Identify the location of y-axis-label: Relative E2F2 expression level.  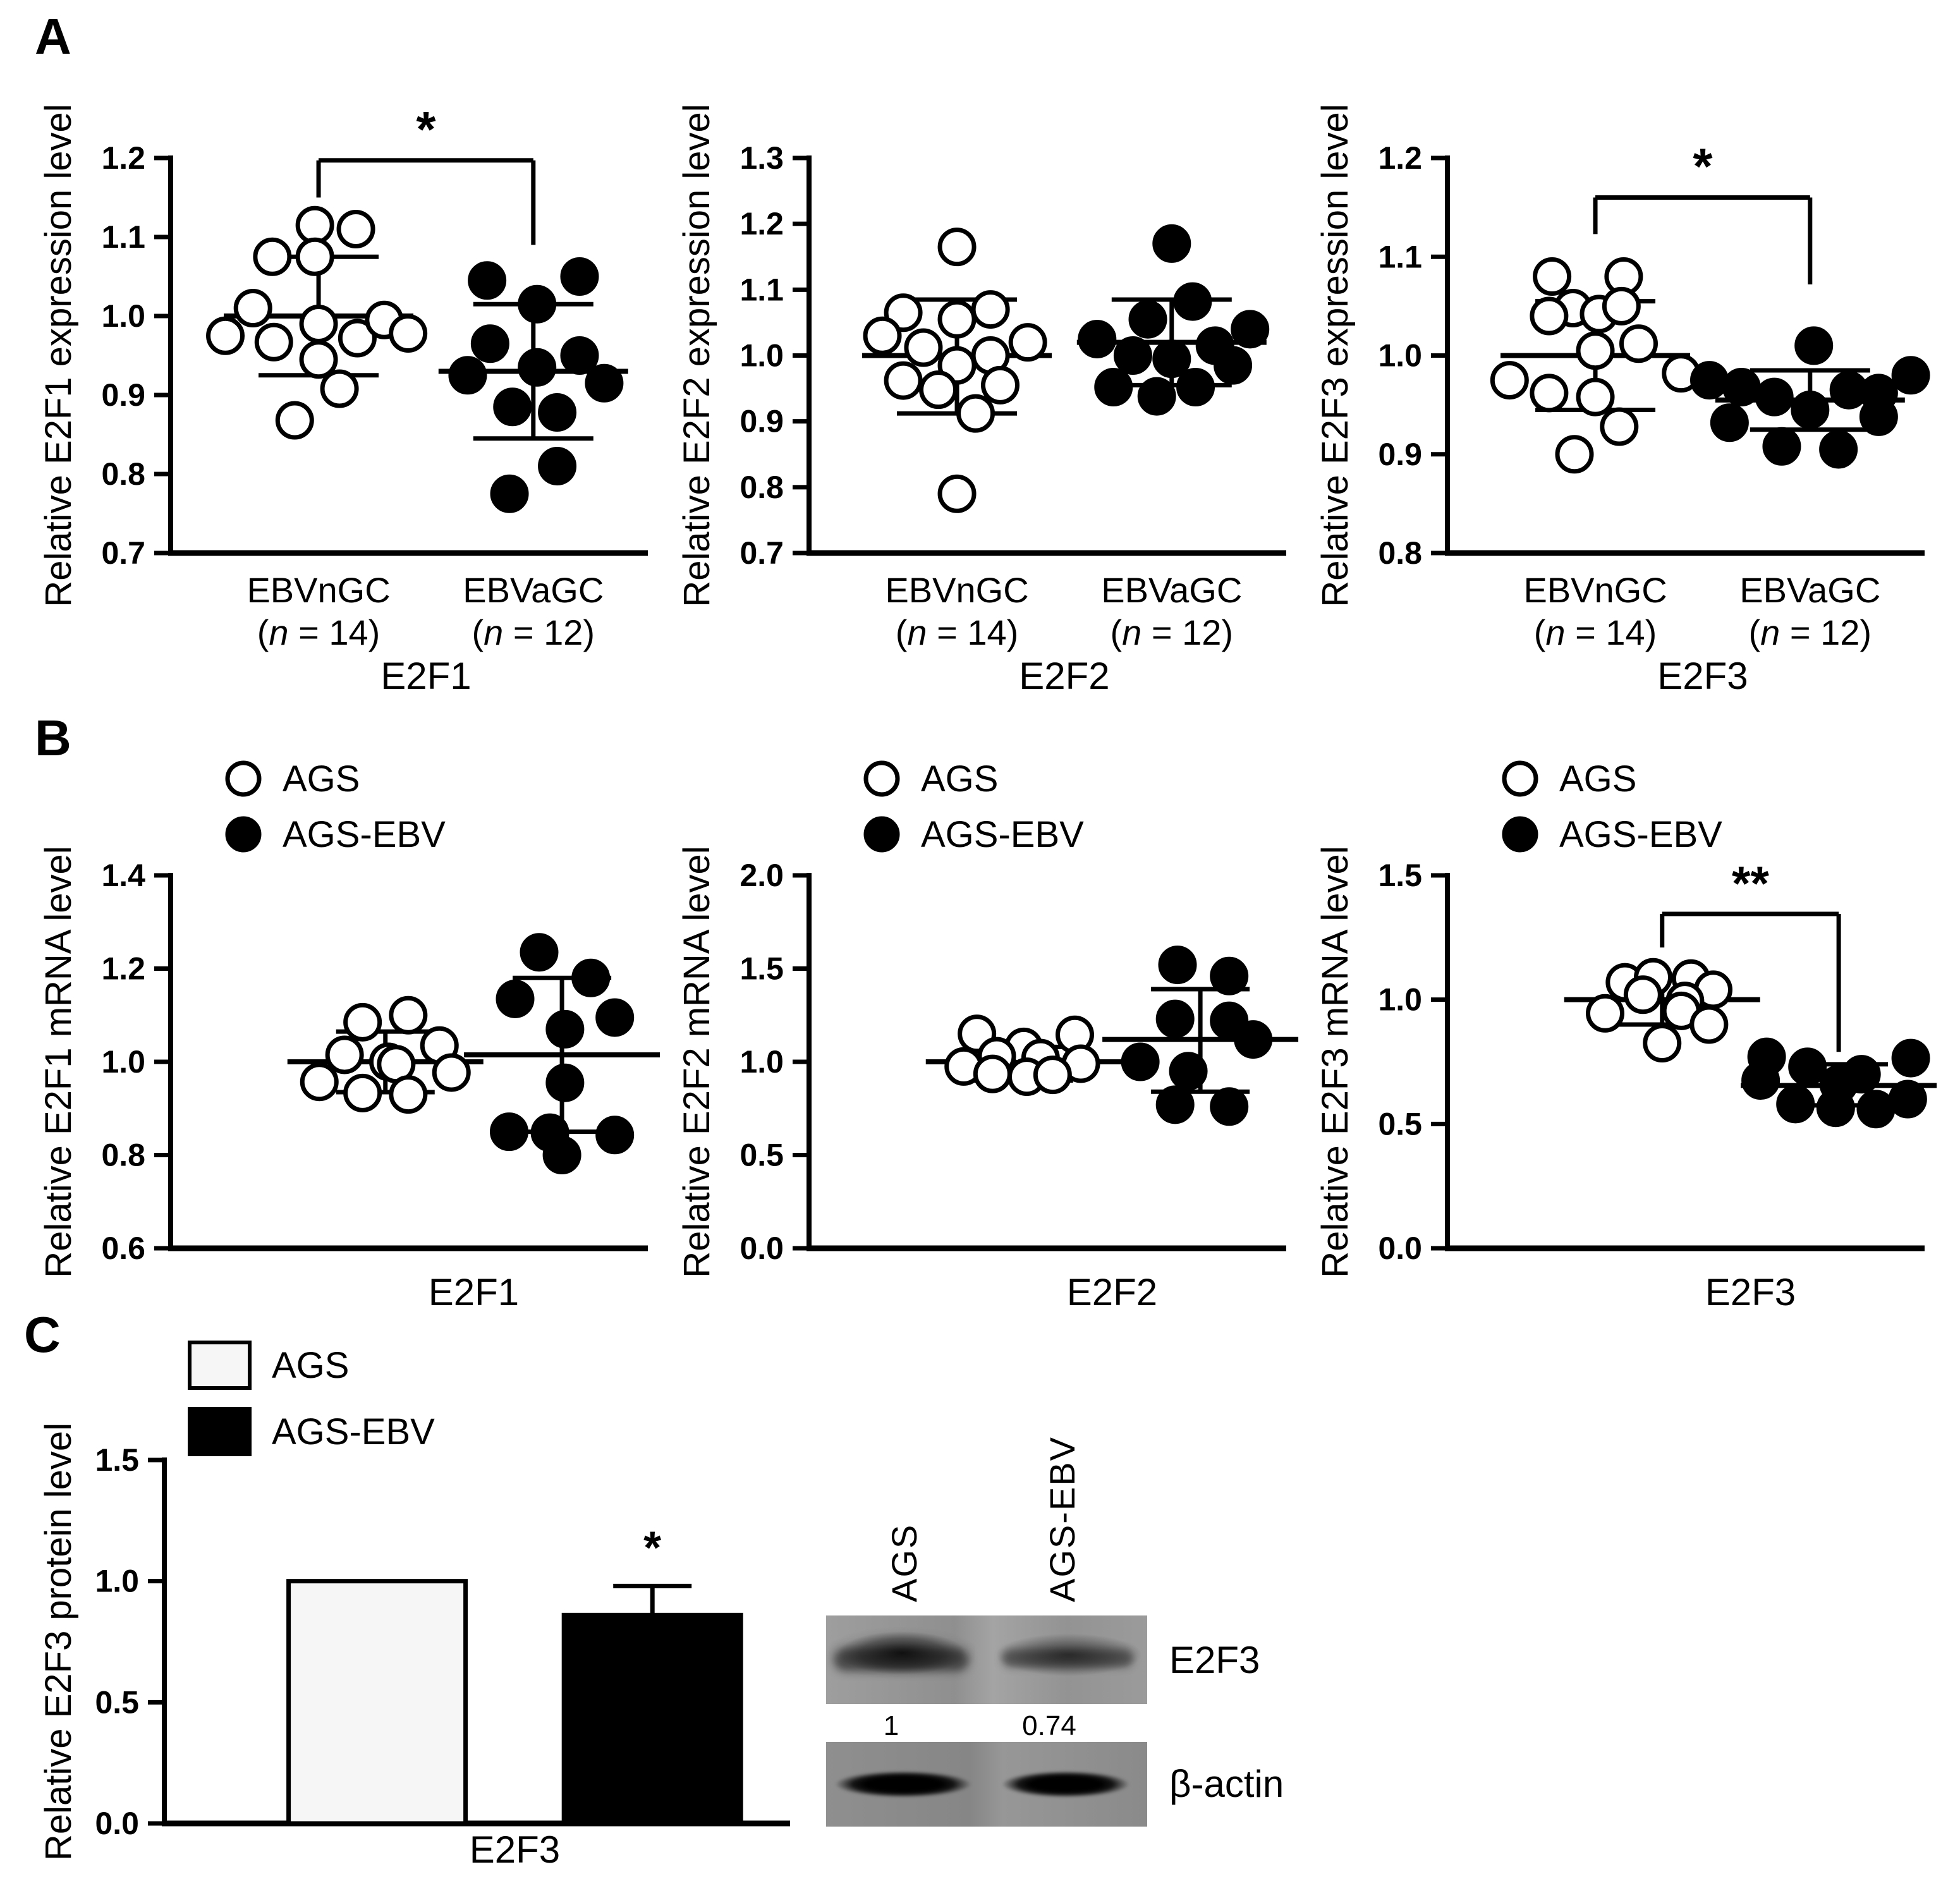
(696, 355).